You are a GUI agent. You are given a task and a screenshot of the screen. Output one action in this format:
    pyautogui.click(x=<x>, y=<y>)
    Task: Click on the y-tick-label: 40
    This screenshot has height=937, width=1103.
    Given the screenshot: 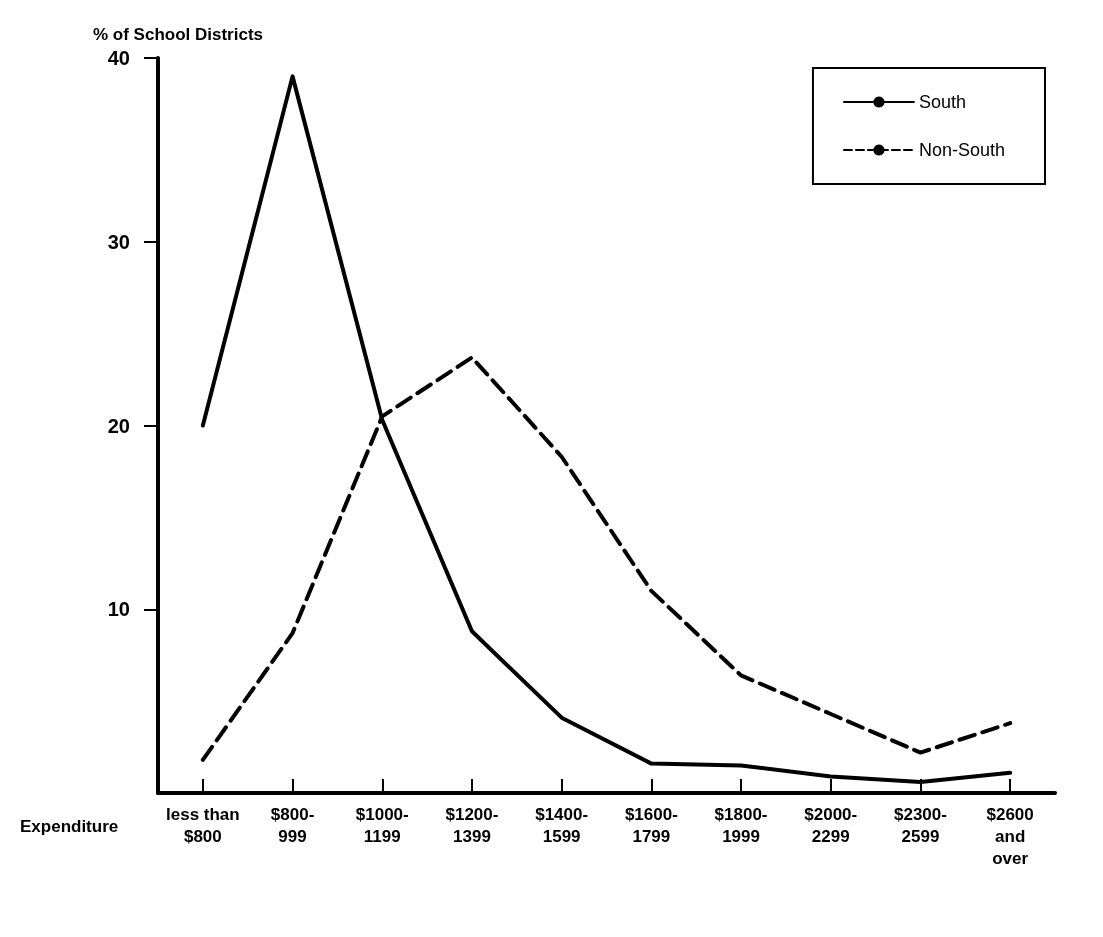 What is the action you would take?
    pyautogui.click(x=118, y=58)
    